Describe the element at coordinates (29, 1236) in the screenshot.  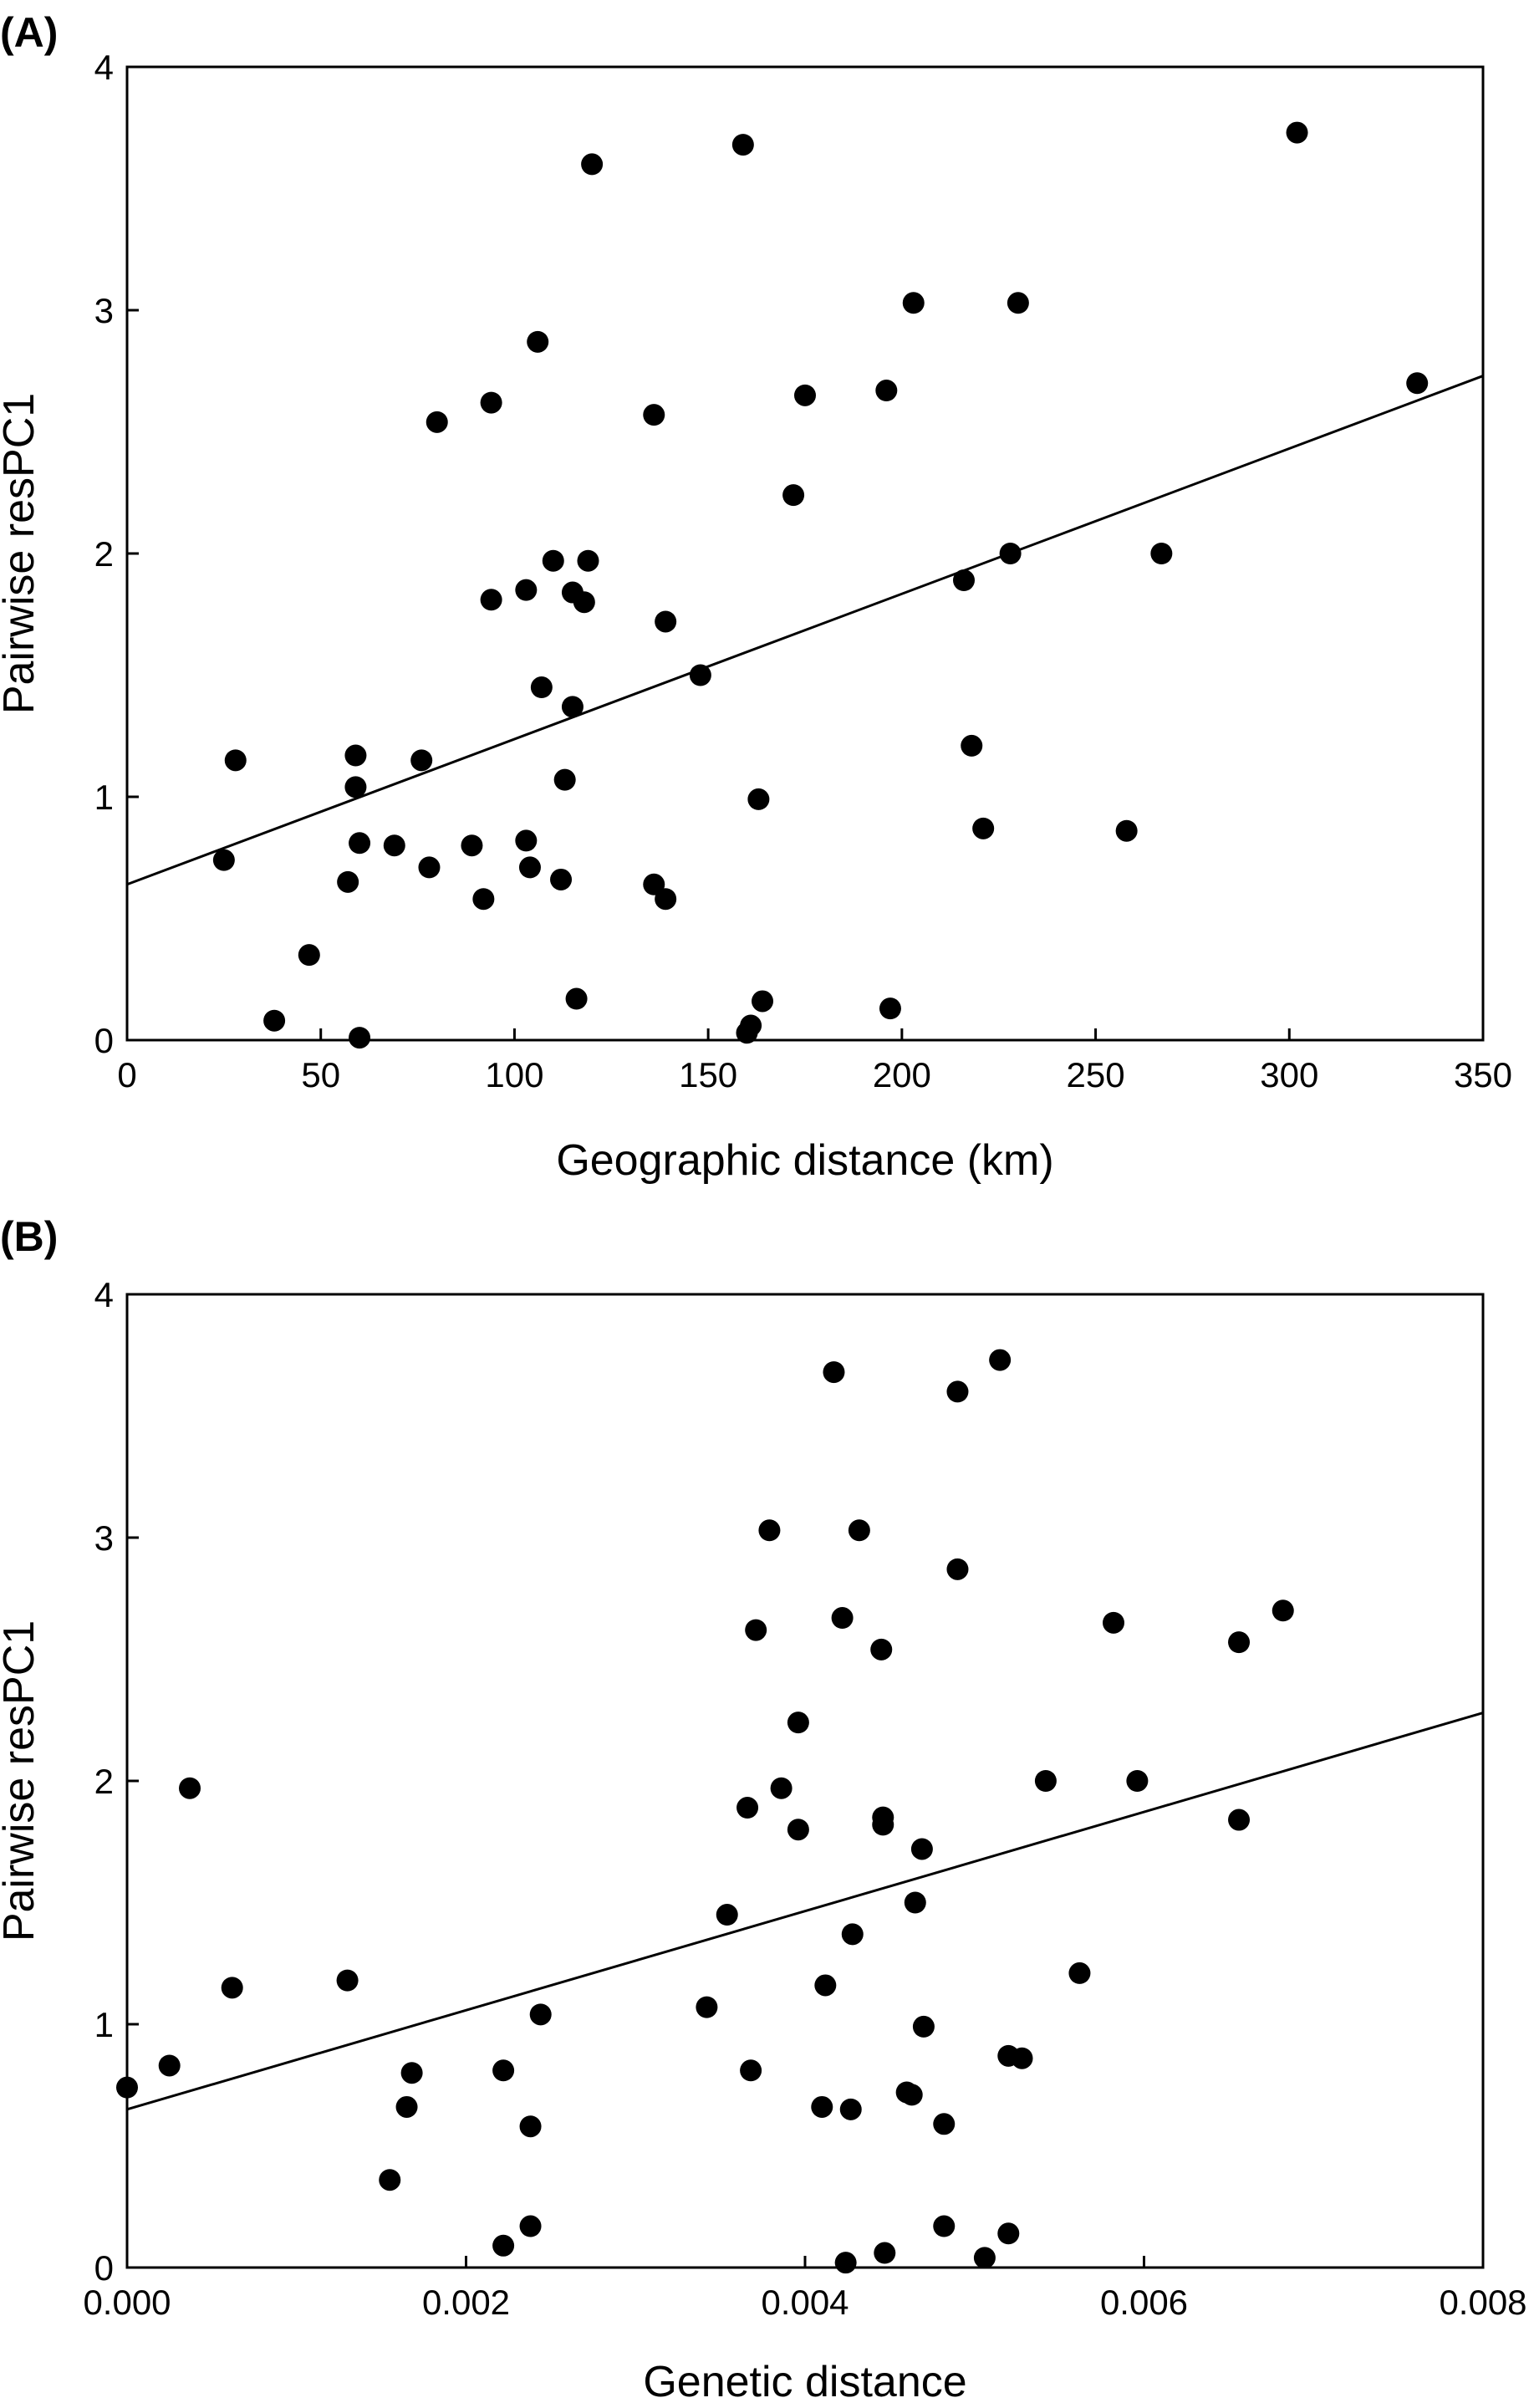
I see `panel-b-label: (B)` at that location.